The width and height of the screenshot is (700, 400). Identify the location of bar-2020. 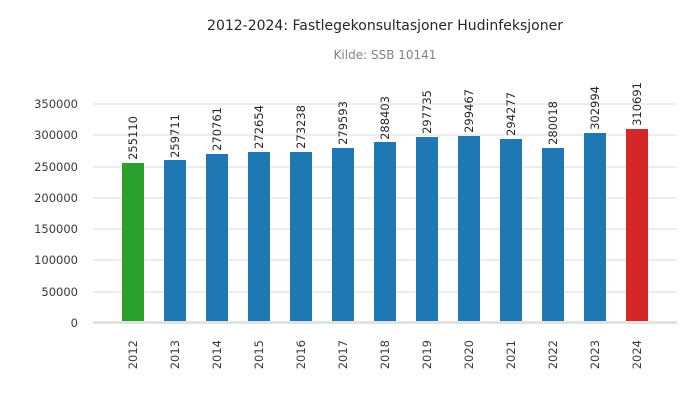
(469, 229).